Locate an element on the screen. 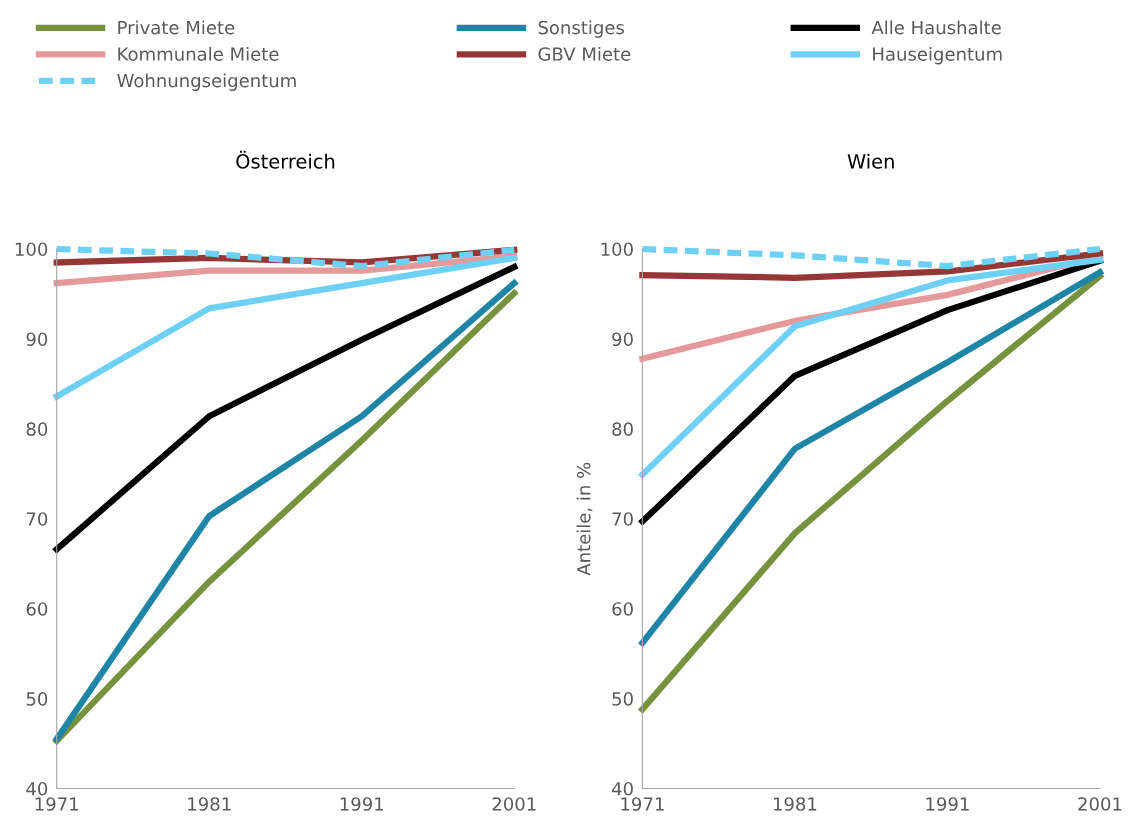  legend-label: Sonstiges is located at coordinates (581, 29).